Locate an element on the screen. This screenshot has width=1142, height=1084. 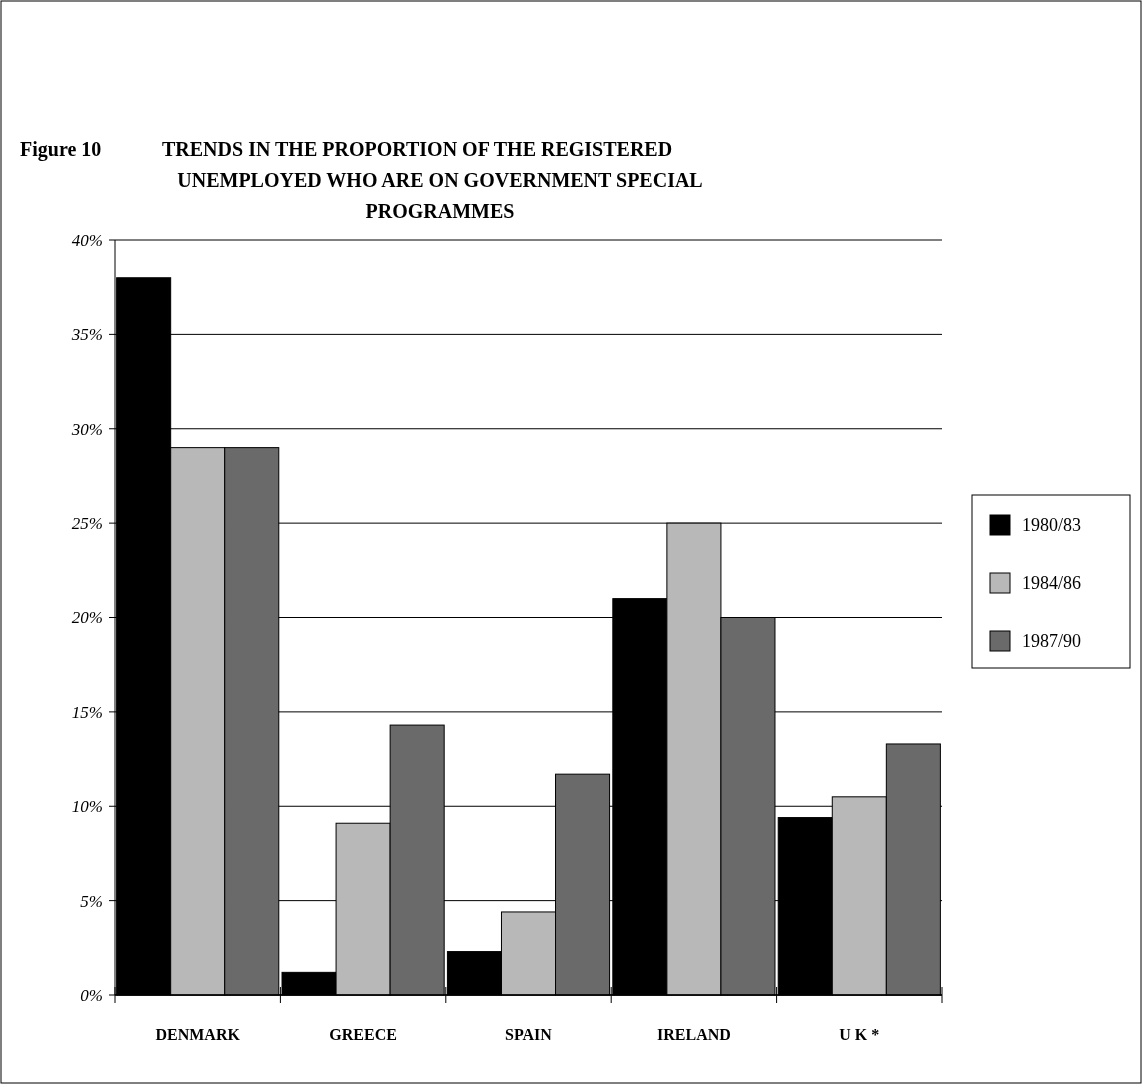
y-tick-label: 0% is located at coordinates (91, 995).